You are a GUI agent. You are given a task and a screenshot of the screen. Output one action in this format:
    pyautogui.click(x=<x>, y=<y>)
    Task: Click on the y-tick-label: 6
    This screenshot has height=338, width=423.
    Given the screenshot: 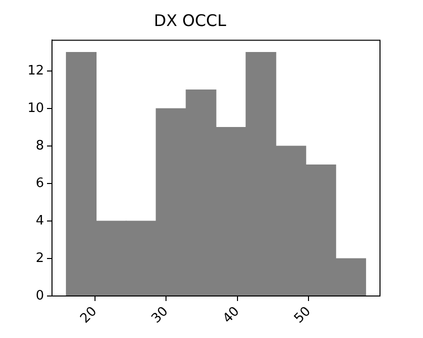 What is the action you would take?
    pyautogui.click(x=40, y=183)
    